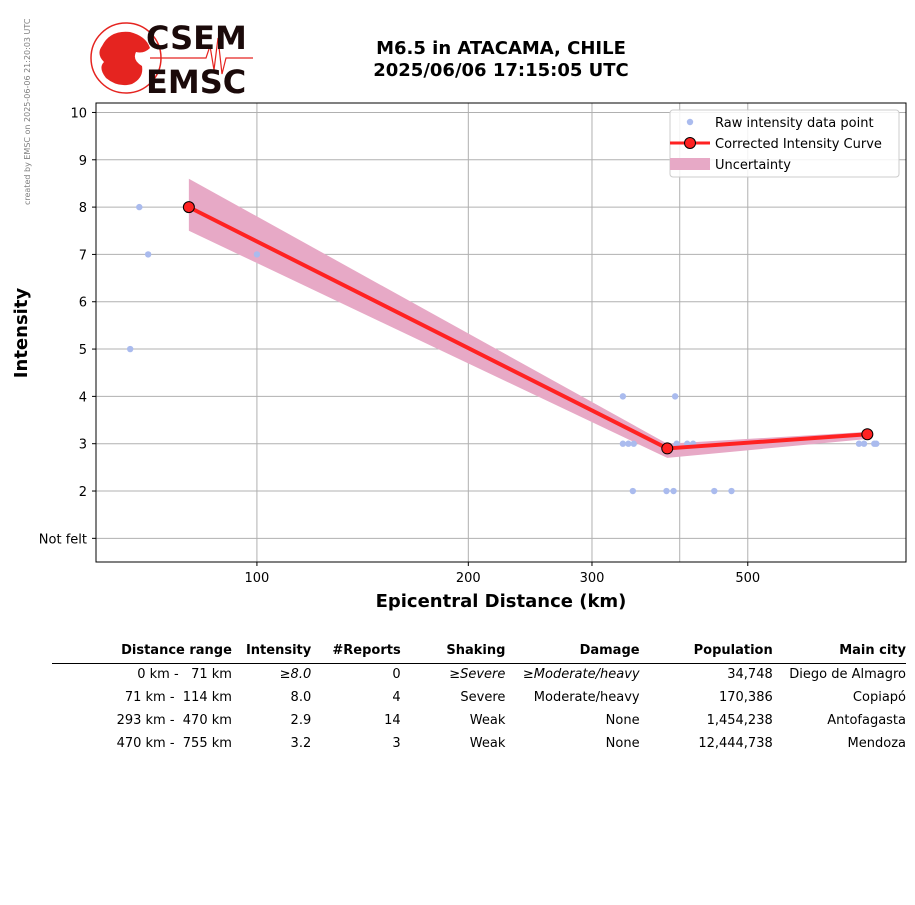  I want to click on legend-raw-marker, so click(690, 122).